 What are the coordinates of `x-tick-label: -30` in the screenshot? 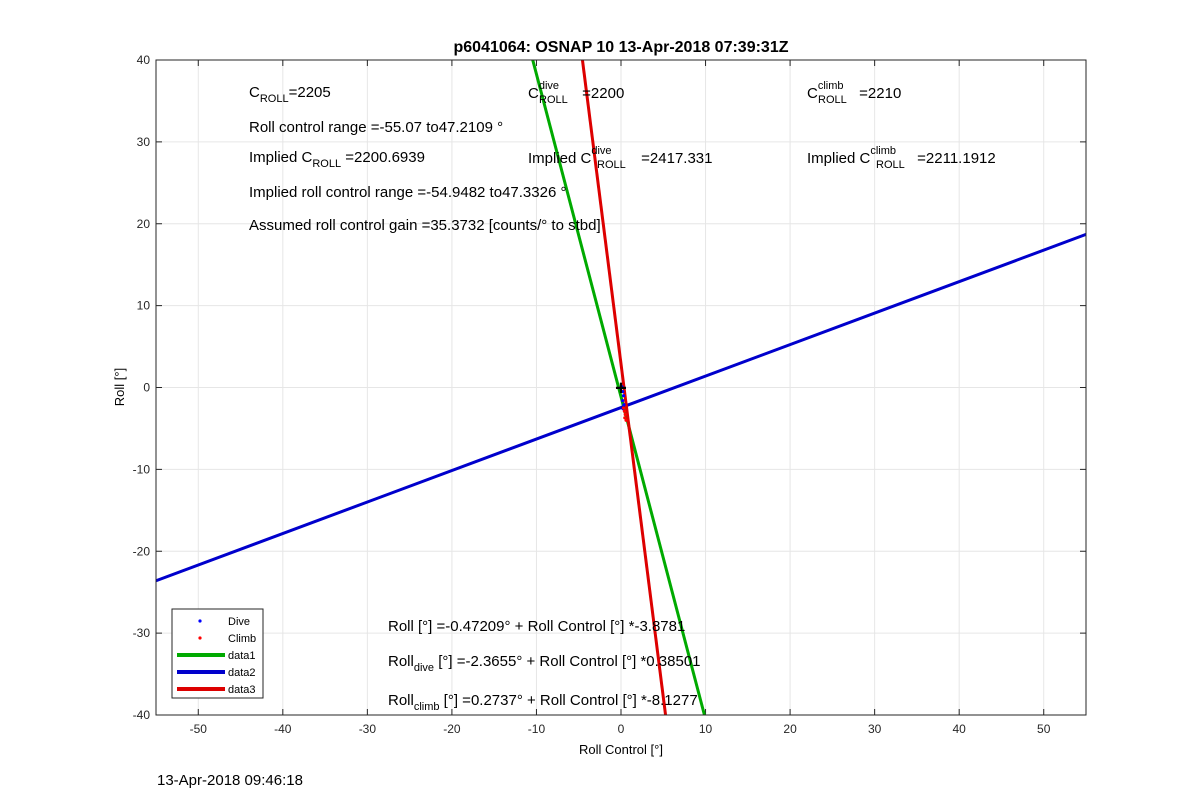 It's located at (368, 729).